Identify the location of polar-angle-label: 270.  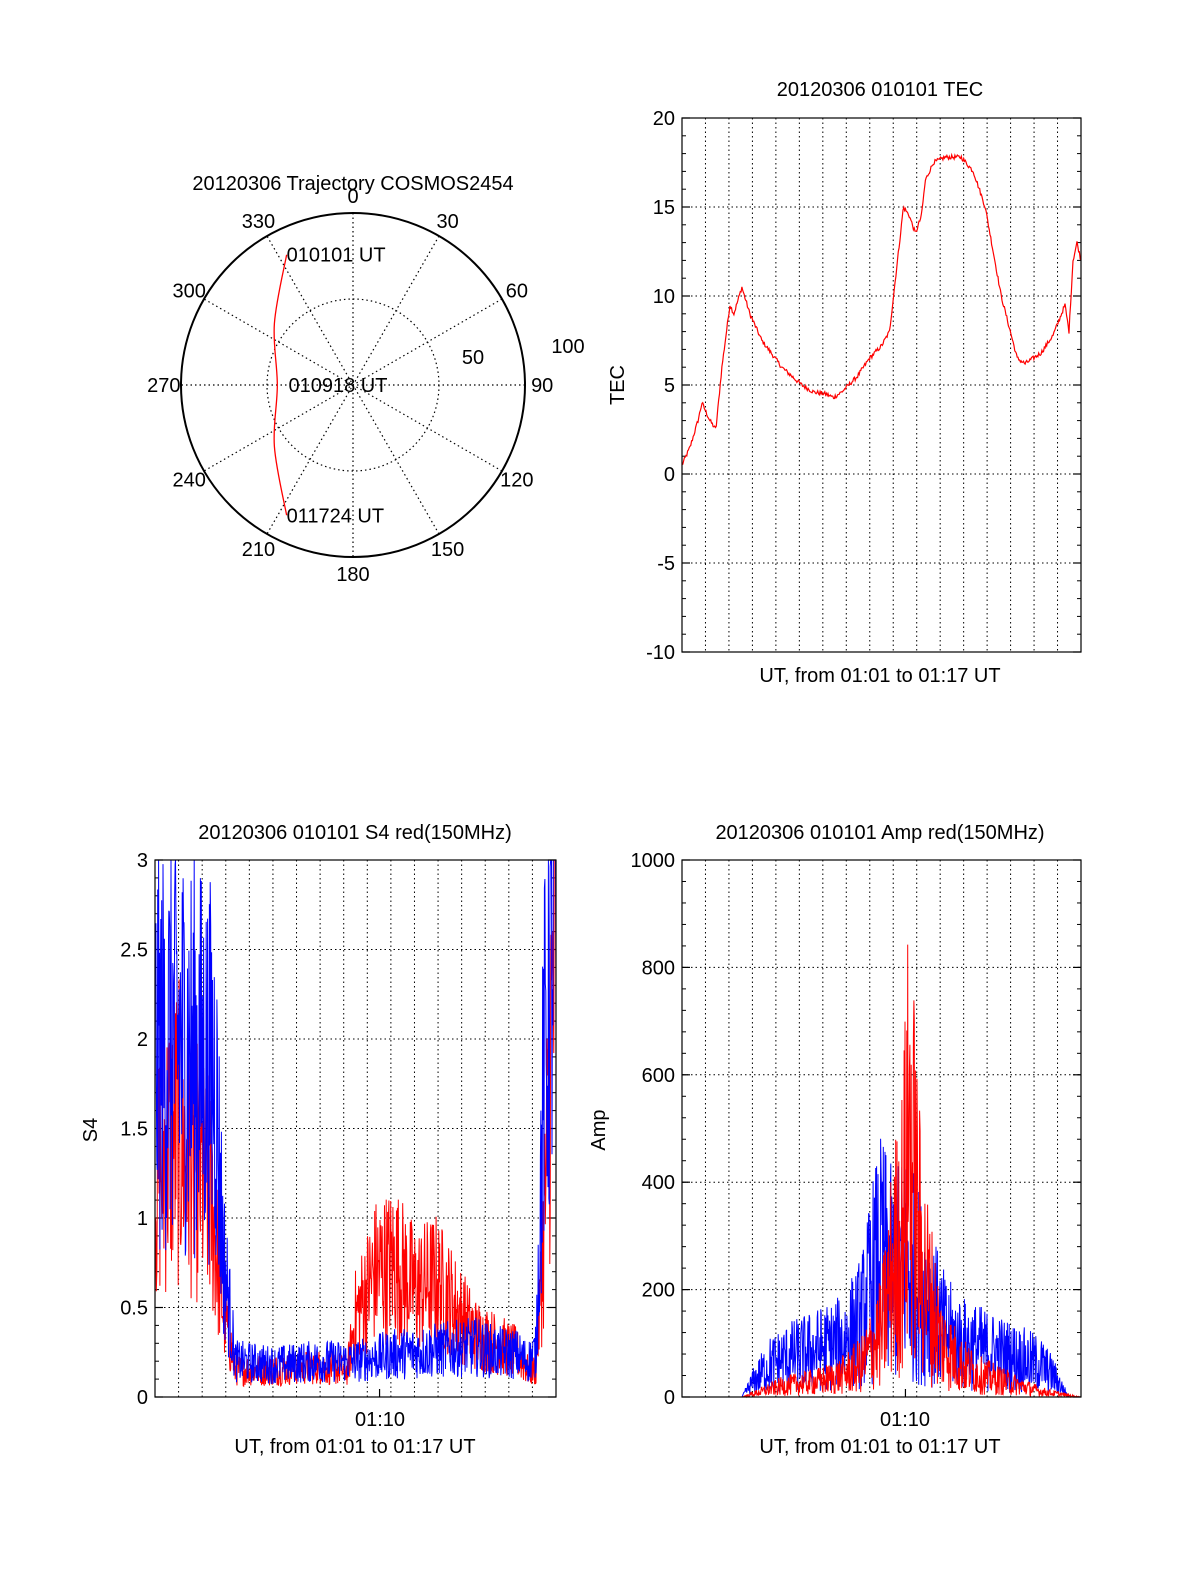
(163, 386).